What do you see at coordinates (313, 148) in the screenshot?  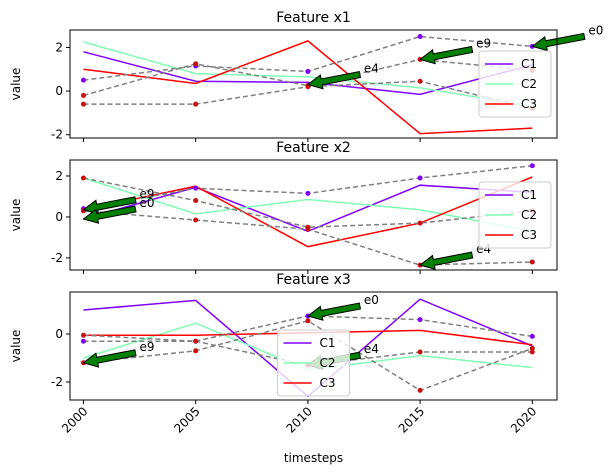 I see `panel-title: Feature x2` at bounding box center [313, 148].